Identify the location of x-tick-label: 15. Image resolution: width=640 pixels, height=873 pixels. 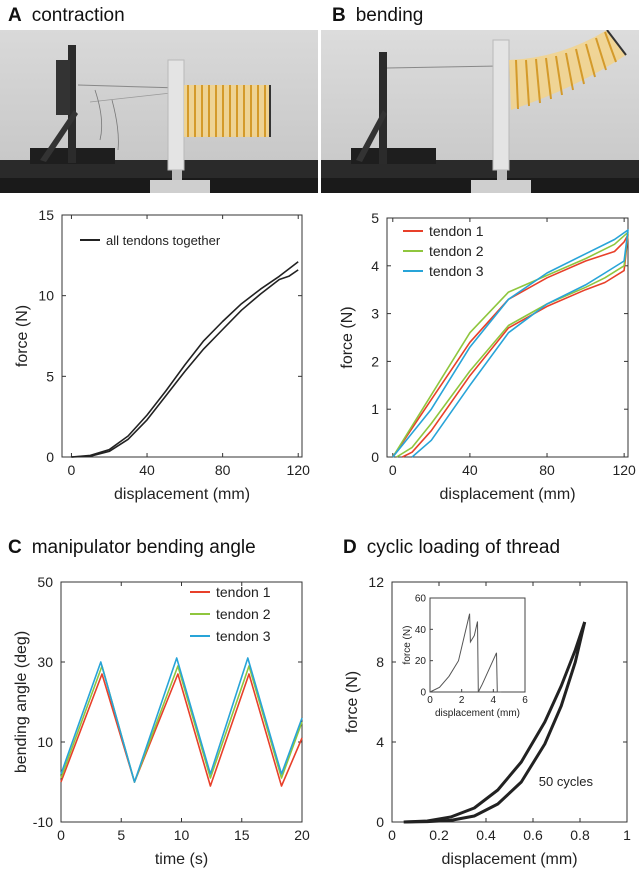
(242, 835).